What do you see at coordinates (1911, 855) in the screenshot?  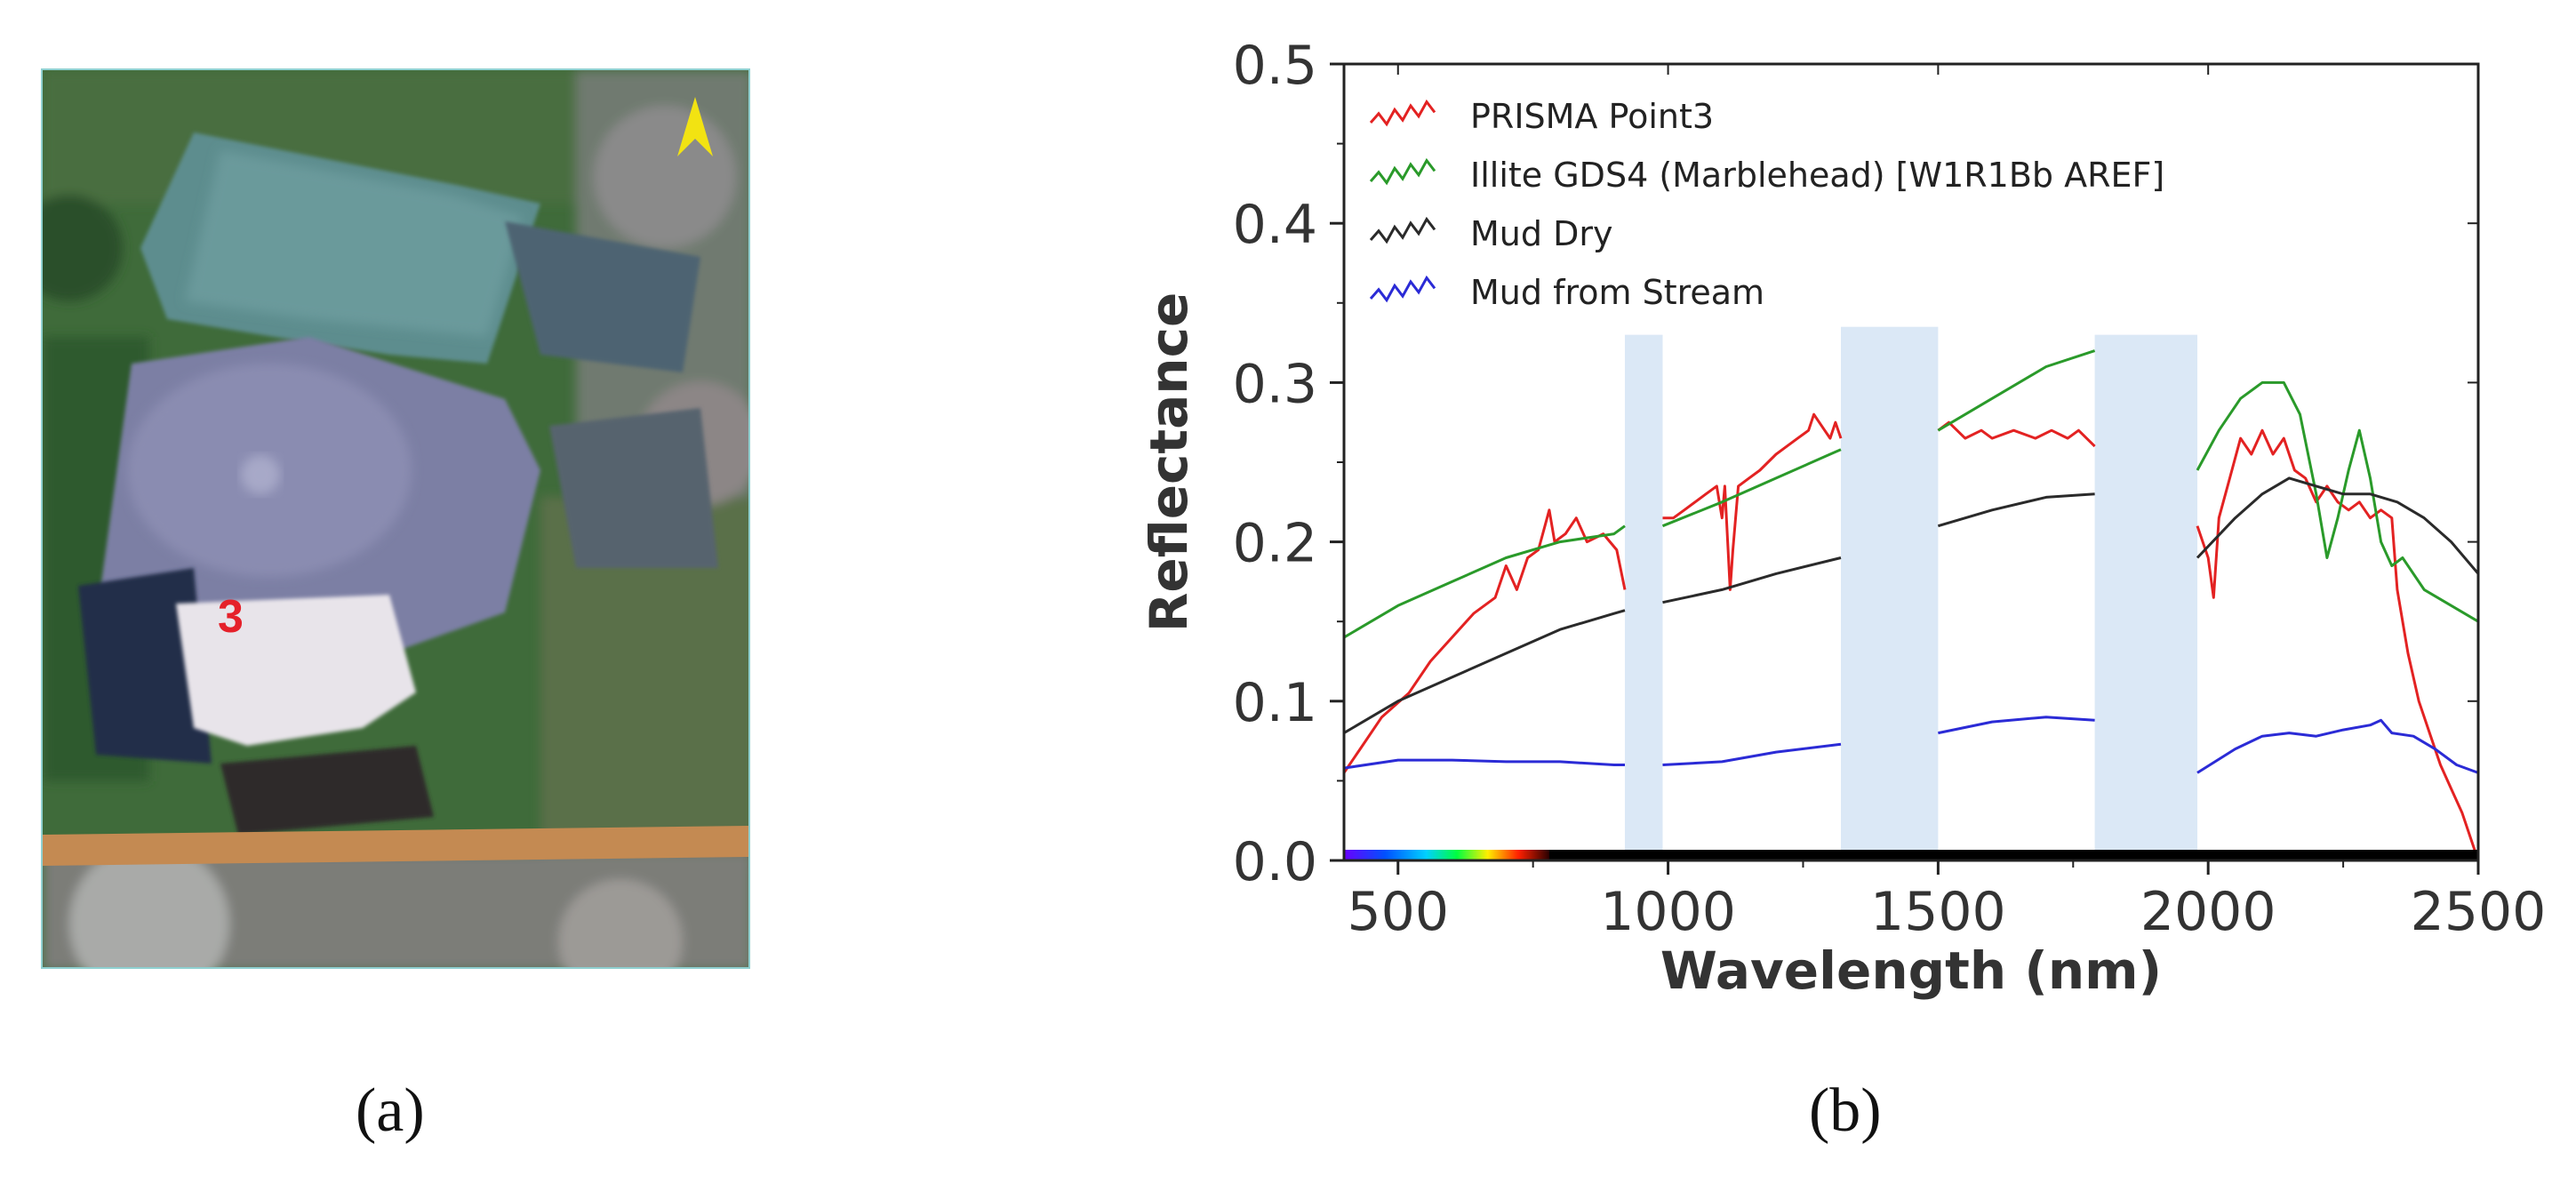 I see `spectrum-bar-base` at bounding box center [1911, 855].